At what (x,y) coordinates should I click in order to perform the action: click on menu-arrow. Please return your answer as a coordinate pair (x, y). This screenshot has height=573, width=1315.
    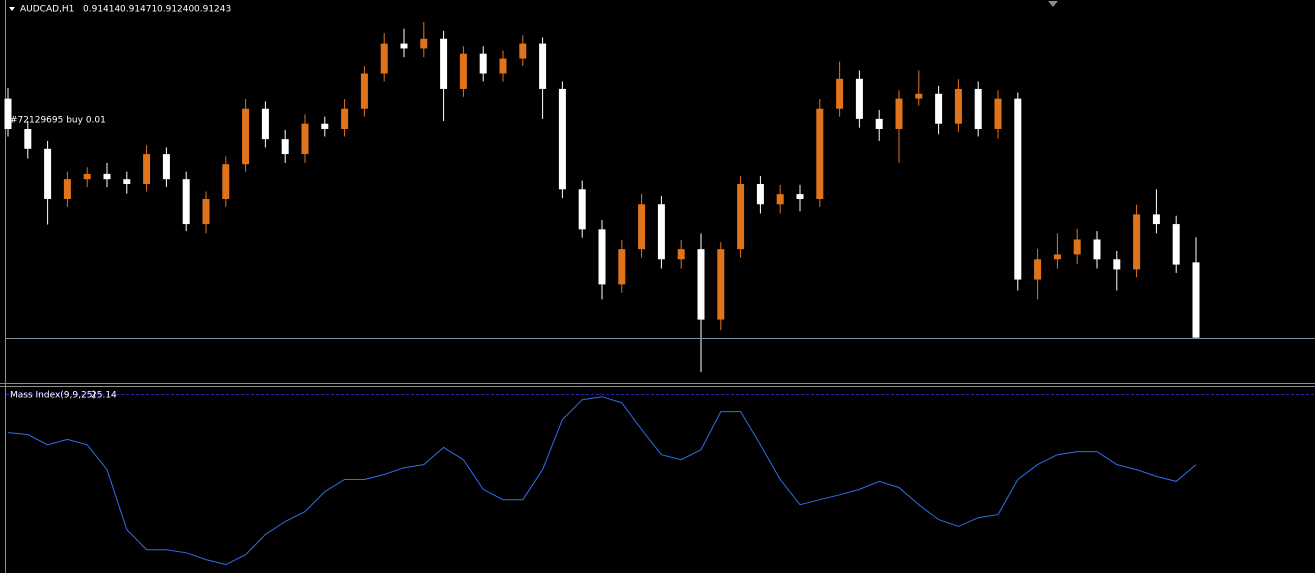
    Looking at the image, I should click on (12, 9).